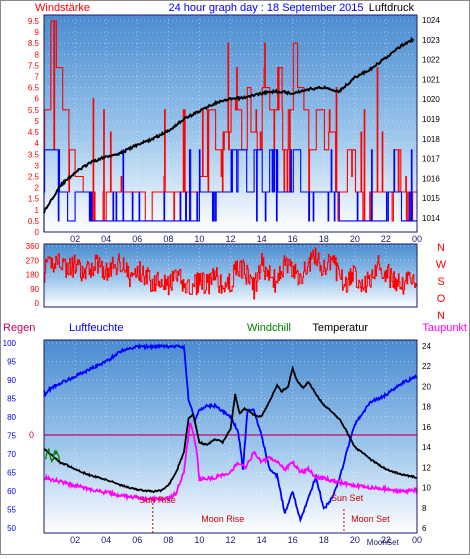  I want to click on temperature-ticks: 6 8 10 12 14 16 18 20 22 24, so click(426, 437).